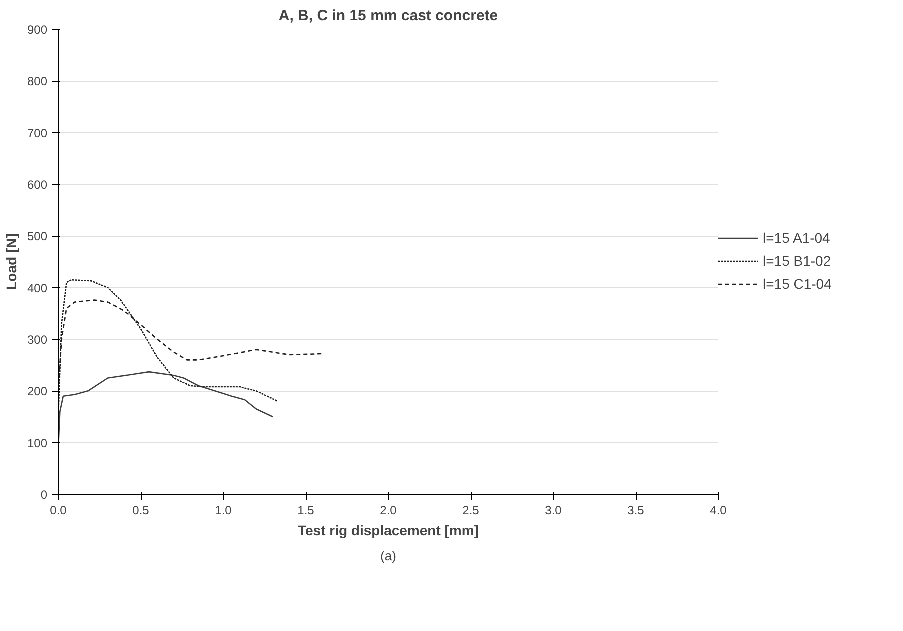 The image size is (903, 631). I want to click on legend-label: l=15 C1-04, so click(797, 284).